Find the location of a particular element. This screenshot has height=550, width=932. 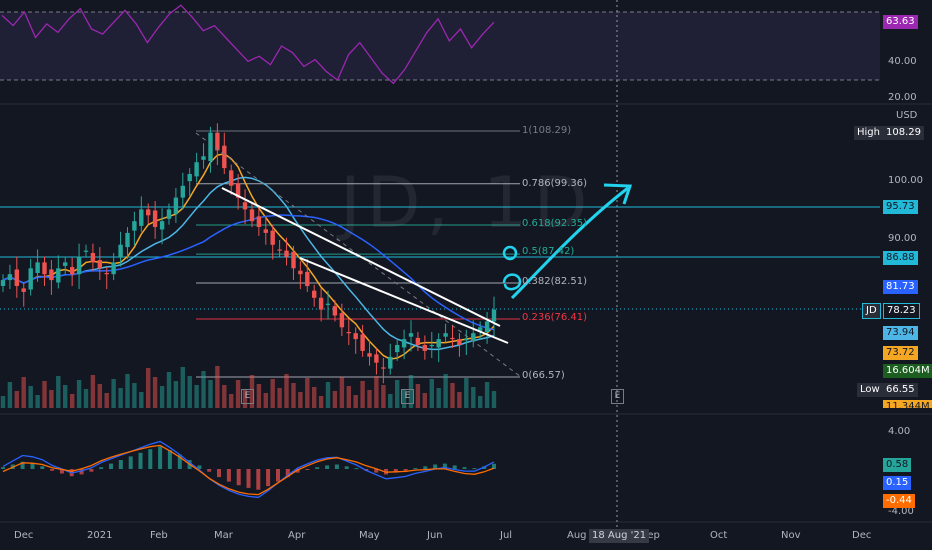

rsi-tick: 40.00 is located at coordinates (902, 61).